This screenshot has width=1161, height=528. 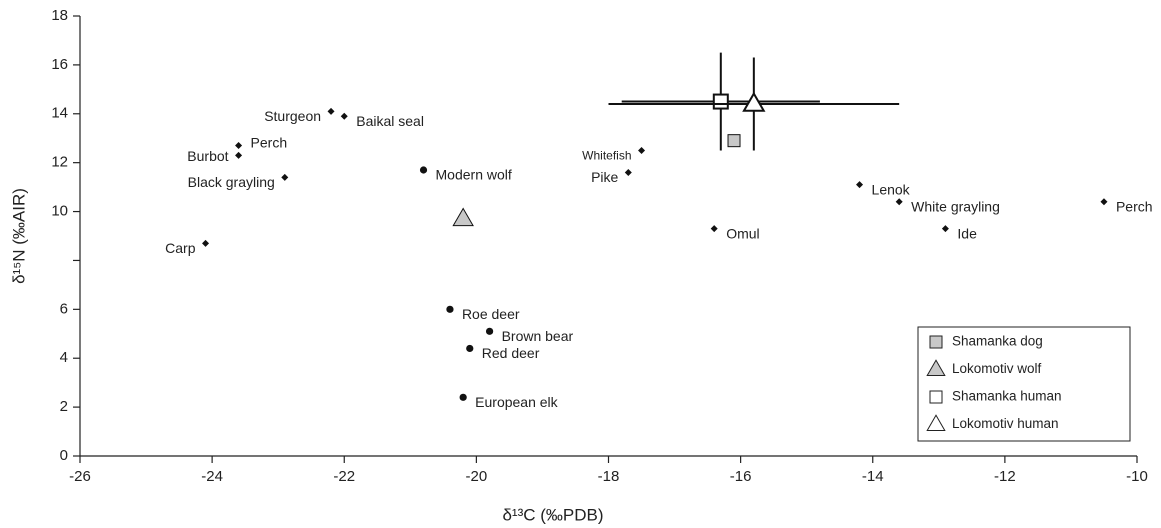 What do you see at coordinates (552, 514) in the screenshot?
I see `x-axis-label: δ¹³C (‰PDB)` at bounding box center [552, 514].